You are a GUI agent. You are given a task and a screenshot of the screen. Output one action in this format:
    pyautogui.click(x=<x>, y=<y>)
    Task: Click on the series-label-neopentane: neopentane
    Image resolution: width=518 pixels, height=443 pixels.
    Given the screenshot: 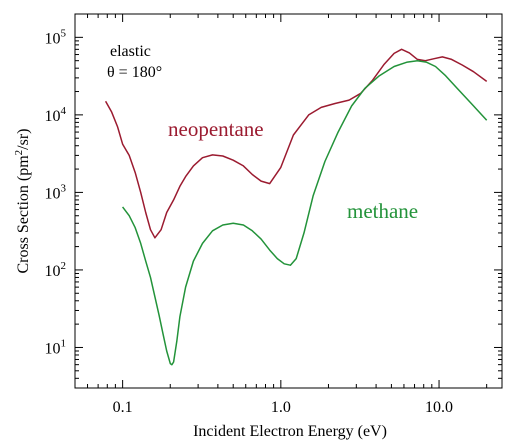 What is the action you would take?
    pyautogui.click(x=216, y=129)
    